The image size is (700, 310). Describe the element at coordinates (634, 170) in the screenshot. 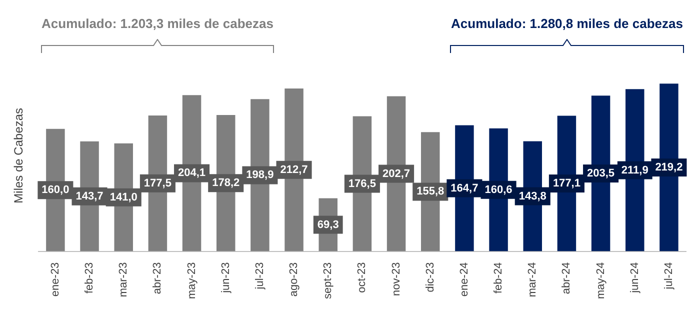

I see `data-label: 211,9` at that location.